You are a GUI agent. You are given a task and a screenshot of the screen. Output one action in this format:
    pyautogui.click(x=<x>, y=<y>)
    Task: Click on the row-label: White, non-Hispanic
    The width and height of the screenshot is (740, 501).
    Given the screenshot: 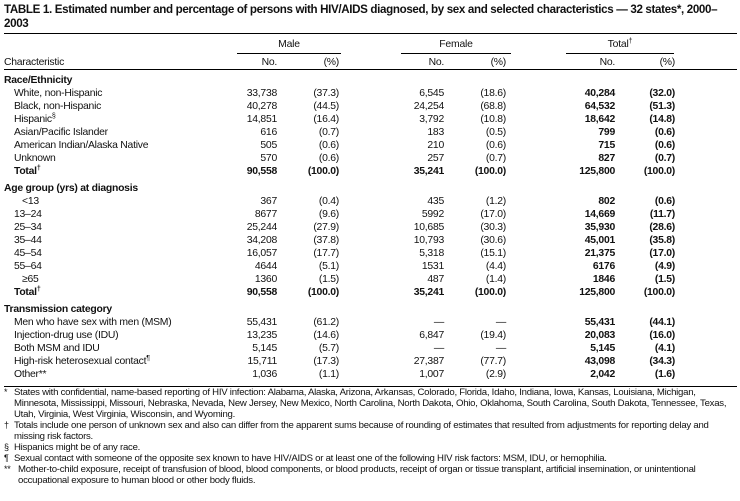 What is the action you would take?
    pyautogui.click(x=119, y=93)
    